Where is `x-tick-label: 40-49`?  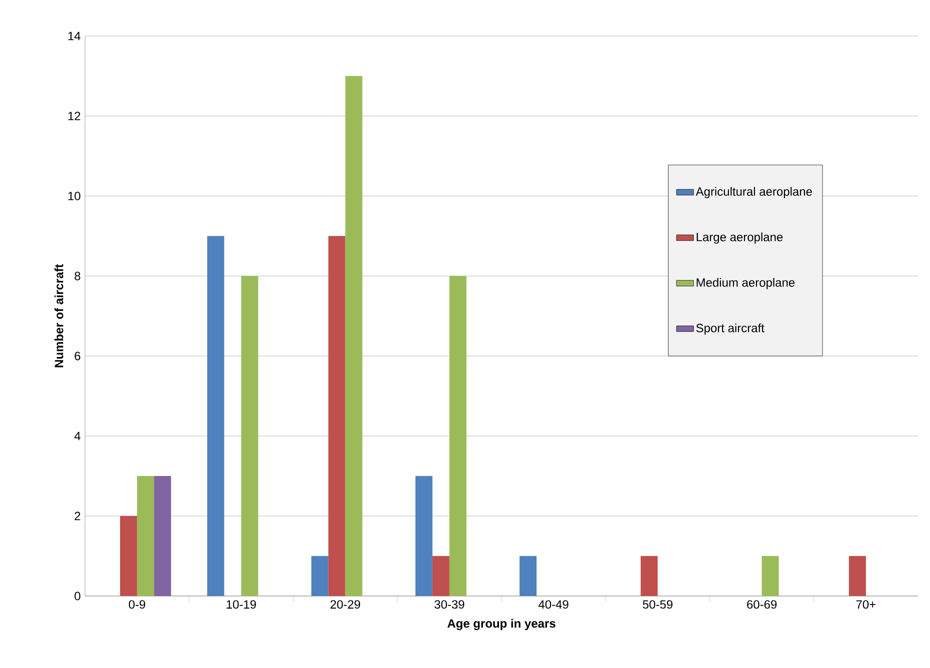
x-tick-label: 40-49 is located at coordinates (553, 604).